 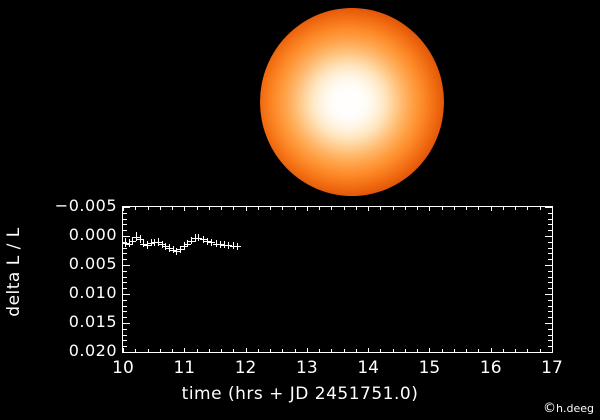 What do you see at coordinates (575, 408) in the screenshot?
I see `credit-text: h.deeg` at bounding box center [575, 408].